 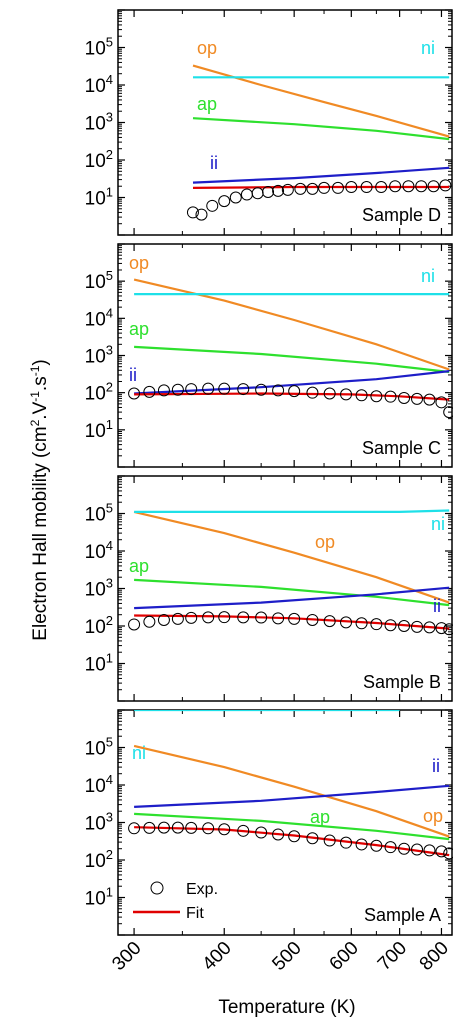 What do you see at coordinates (401, 215) in the screenshot?
I see `panel-label: Sample D` at bounding box center [401, 215].